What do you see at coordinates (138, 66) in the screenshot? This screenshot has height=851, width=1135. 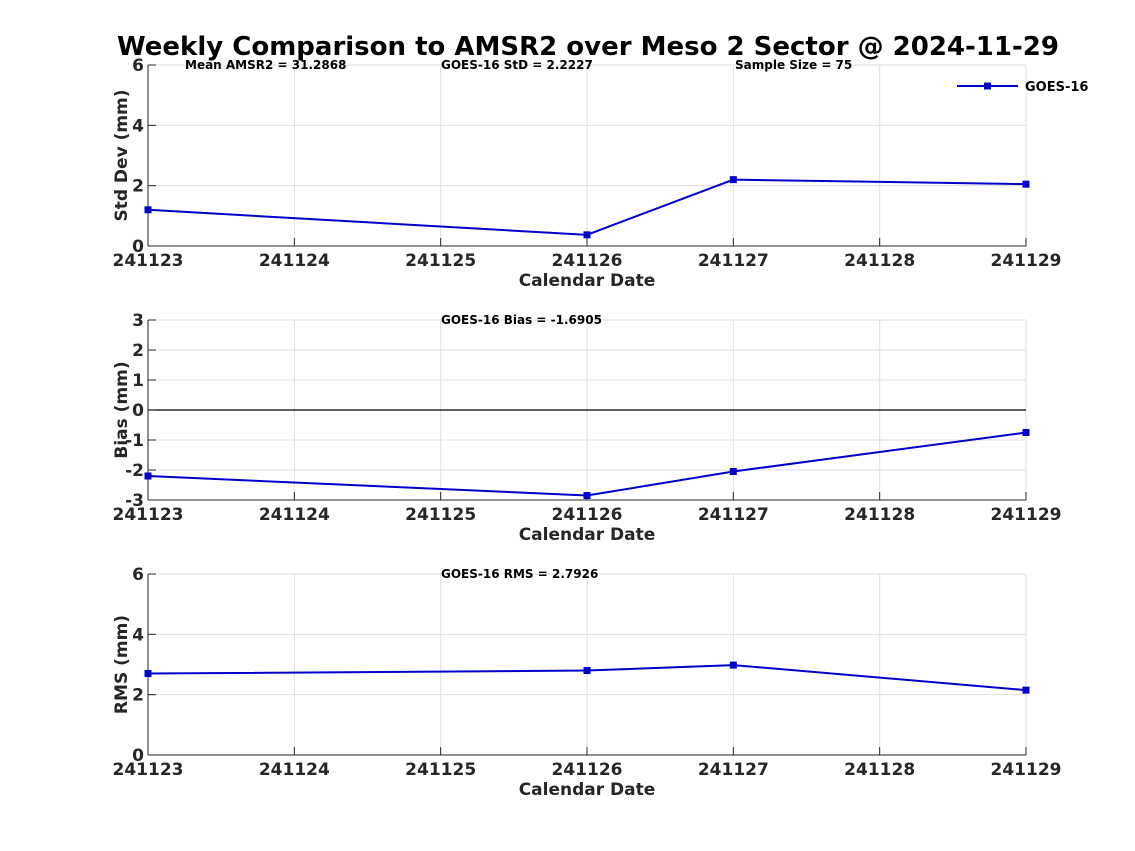 I see `std-dev-y-tick-label: 6` at bounding box center [138, 66].